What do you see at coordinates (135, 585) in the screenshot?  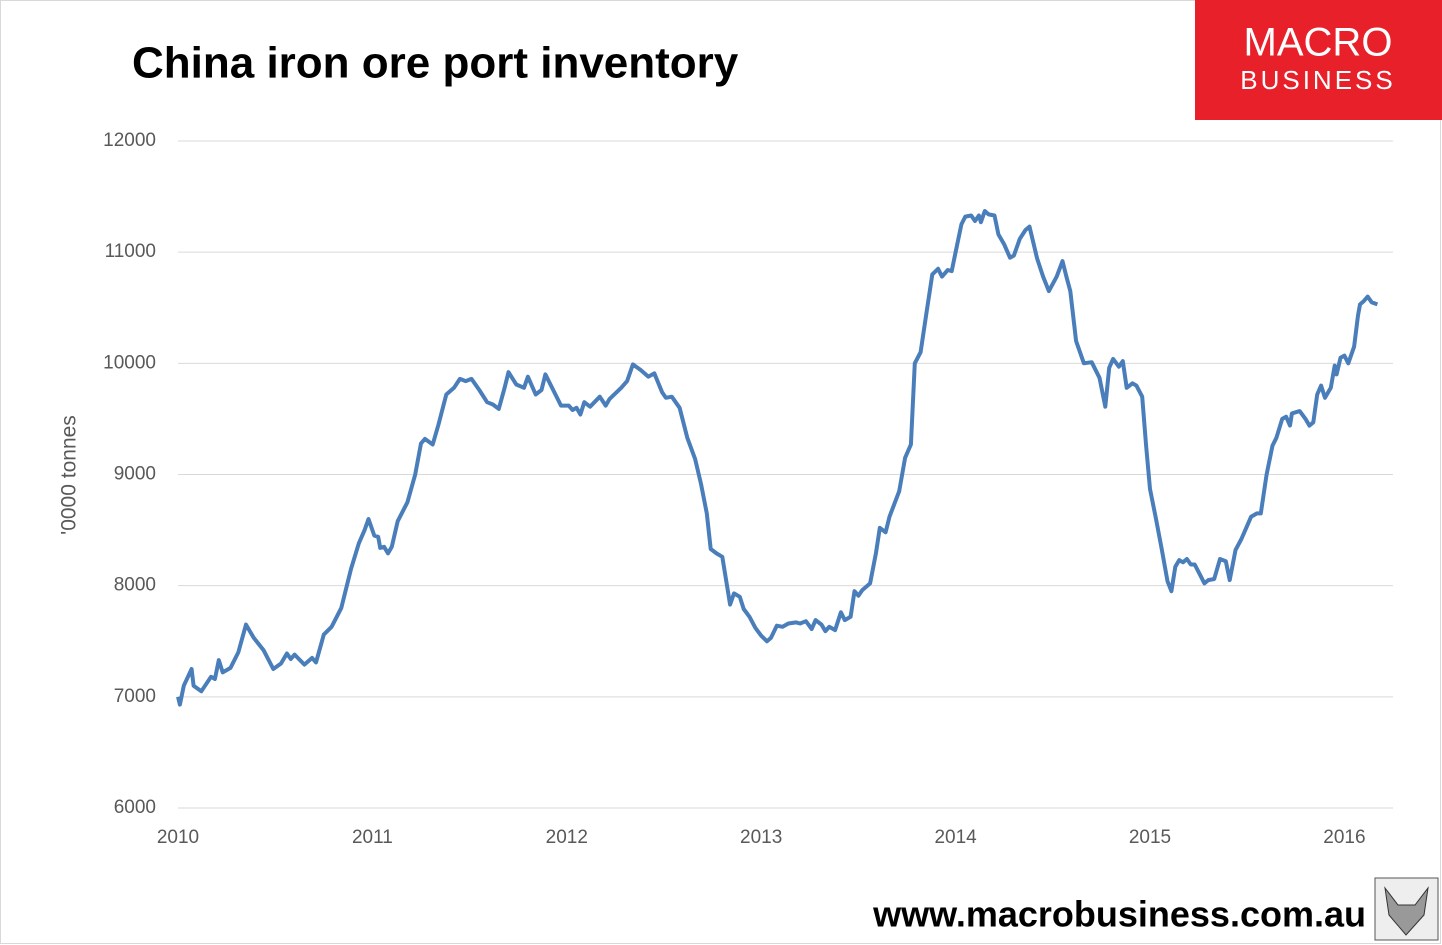 I see `y-tick-label: 8000` at bounding box center [135, 585].